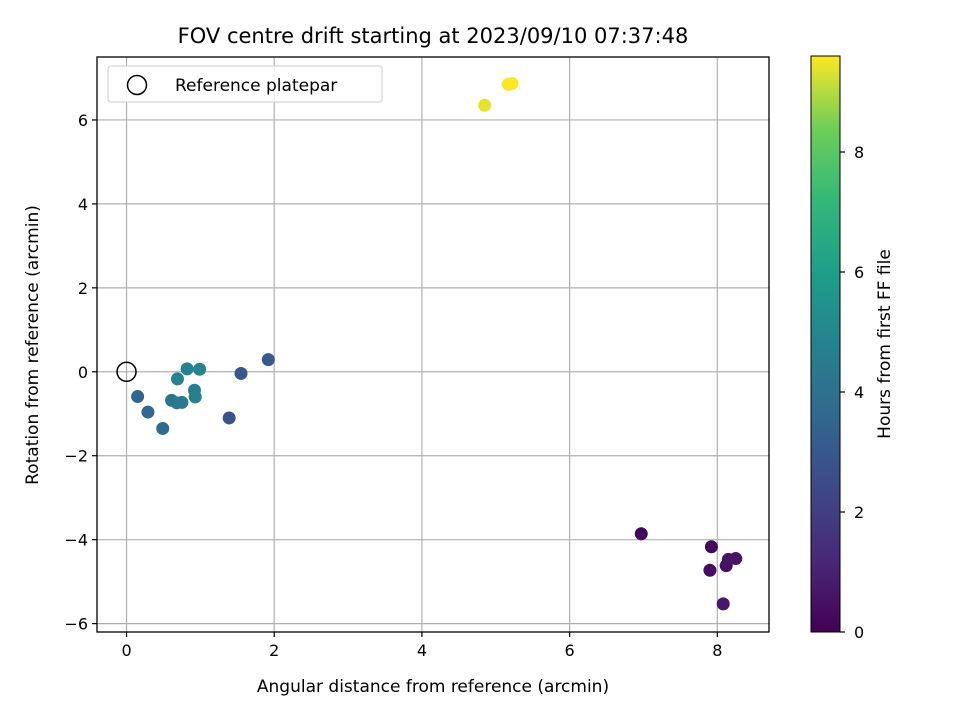 The image size is (960, 720). I want to click on colorbar-tick-label: 8, so click(859, 152).